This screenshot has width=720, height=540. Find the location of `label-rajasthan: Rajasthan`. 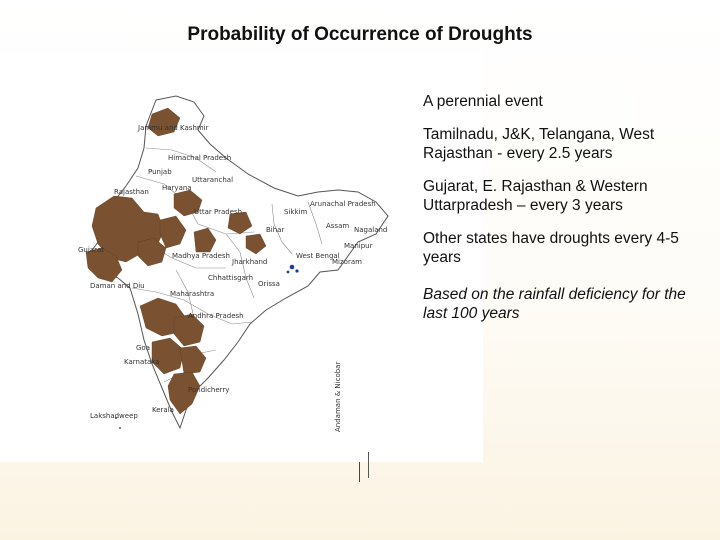

label-rajasthan: Rajasthan is located at coordinates (131, 192).